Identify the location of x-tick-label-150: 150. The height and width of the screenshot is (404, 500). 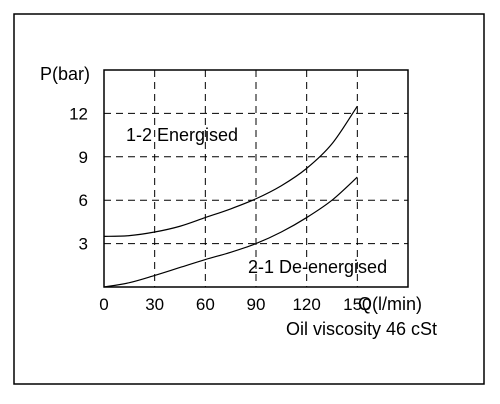
(357, 304).